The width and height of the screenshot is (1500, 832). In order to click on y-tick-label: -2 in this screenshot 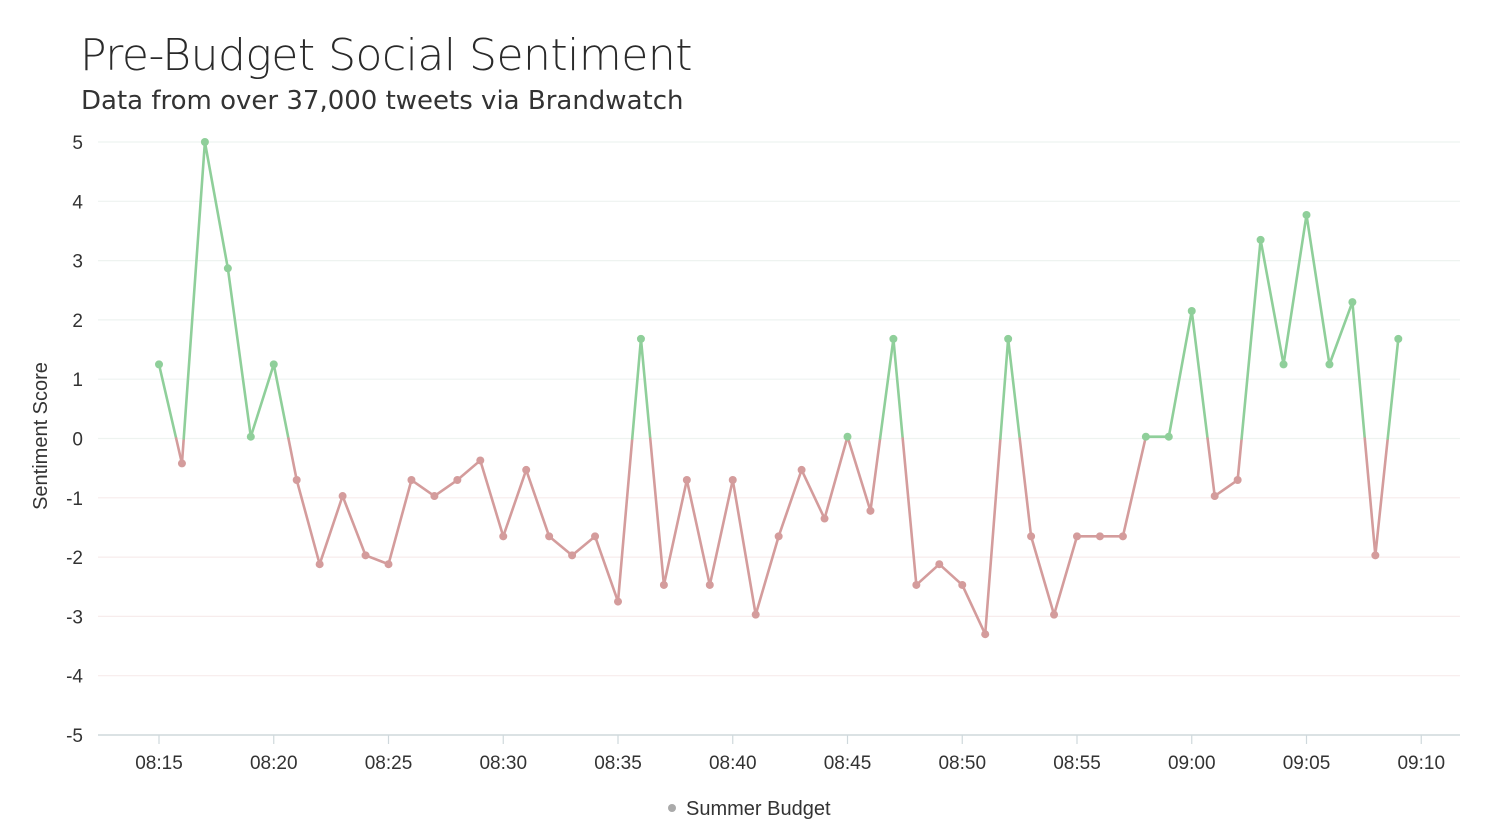, I will do `click(74, 558)`.